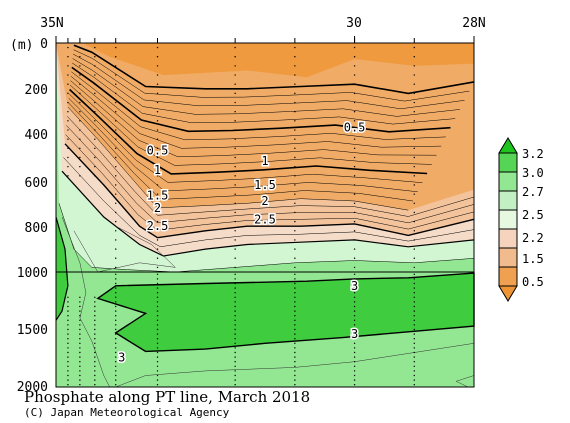  What do you see at coordinates (116, 375) in the screenshot?
I see `station-dot-3-1900` at bounding box center [116, 375].